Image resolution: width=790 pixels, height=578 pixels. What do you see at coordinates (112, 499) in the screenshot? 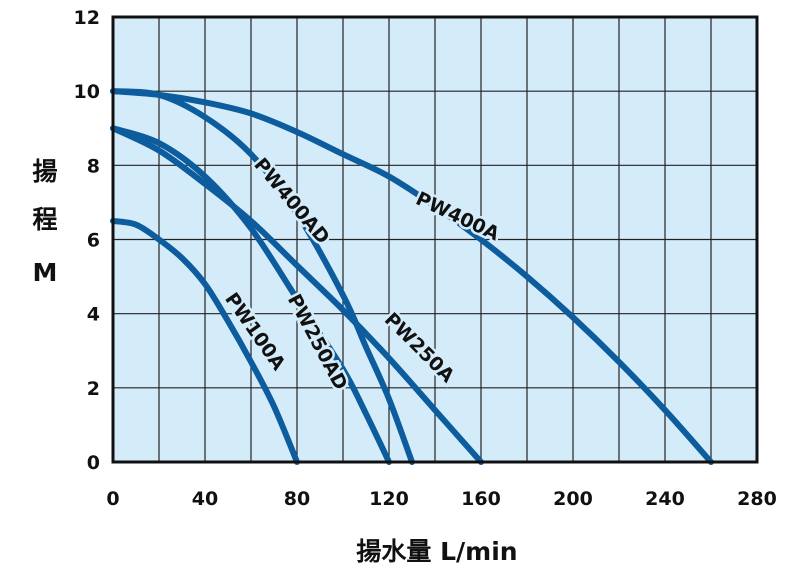
I see `x-tick-label: 0` at bounding box center [112, 499].